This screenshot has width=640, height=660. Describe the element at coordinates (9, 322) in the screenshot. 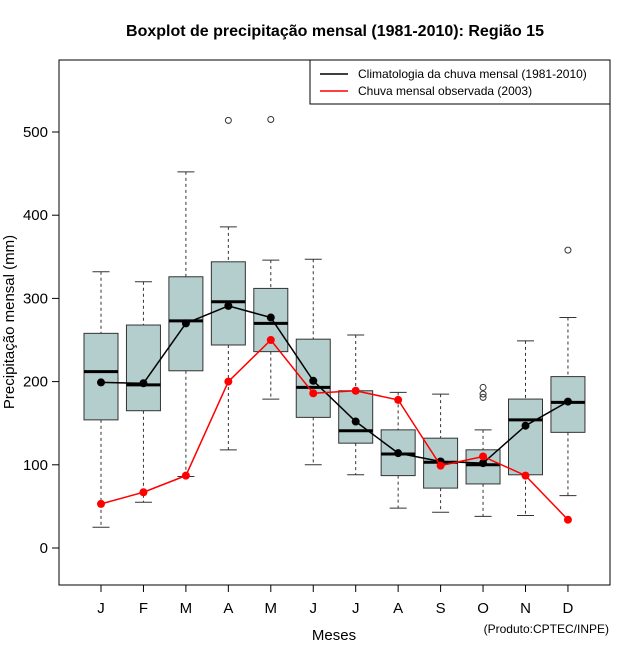

I see `y-axis-label: Precipitação mensal (mm)` at that location.